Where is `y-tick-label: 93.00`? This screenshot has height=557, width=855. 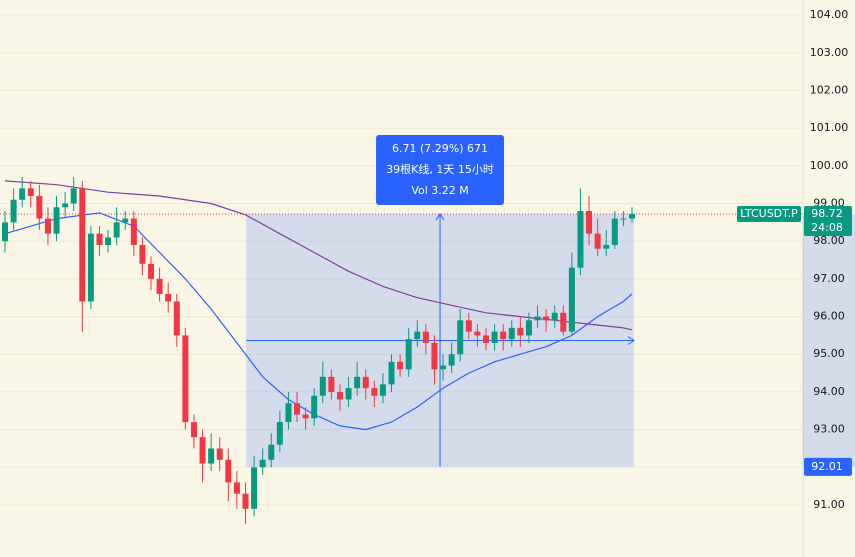 y-tick-label: 93.00 is located at coordinates (829, 429).